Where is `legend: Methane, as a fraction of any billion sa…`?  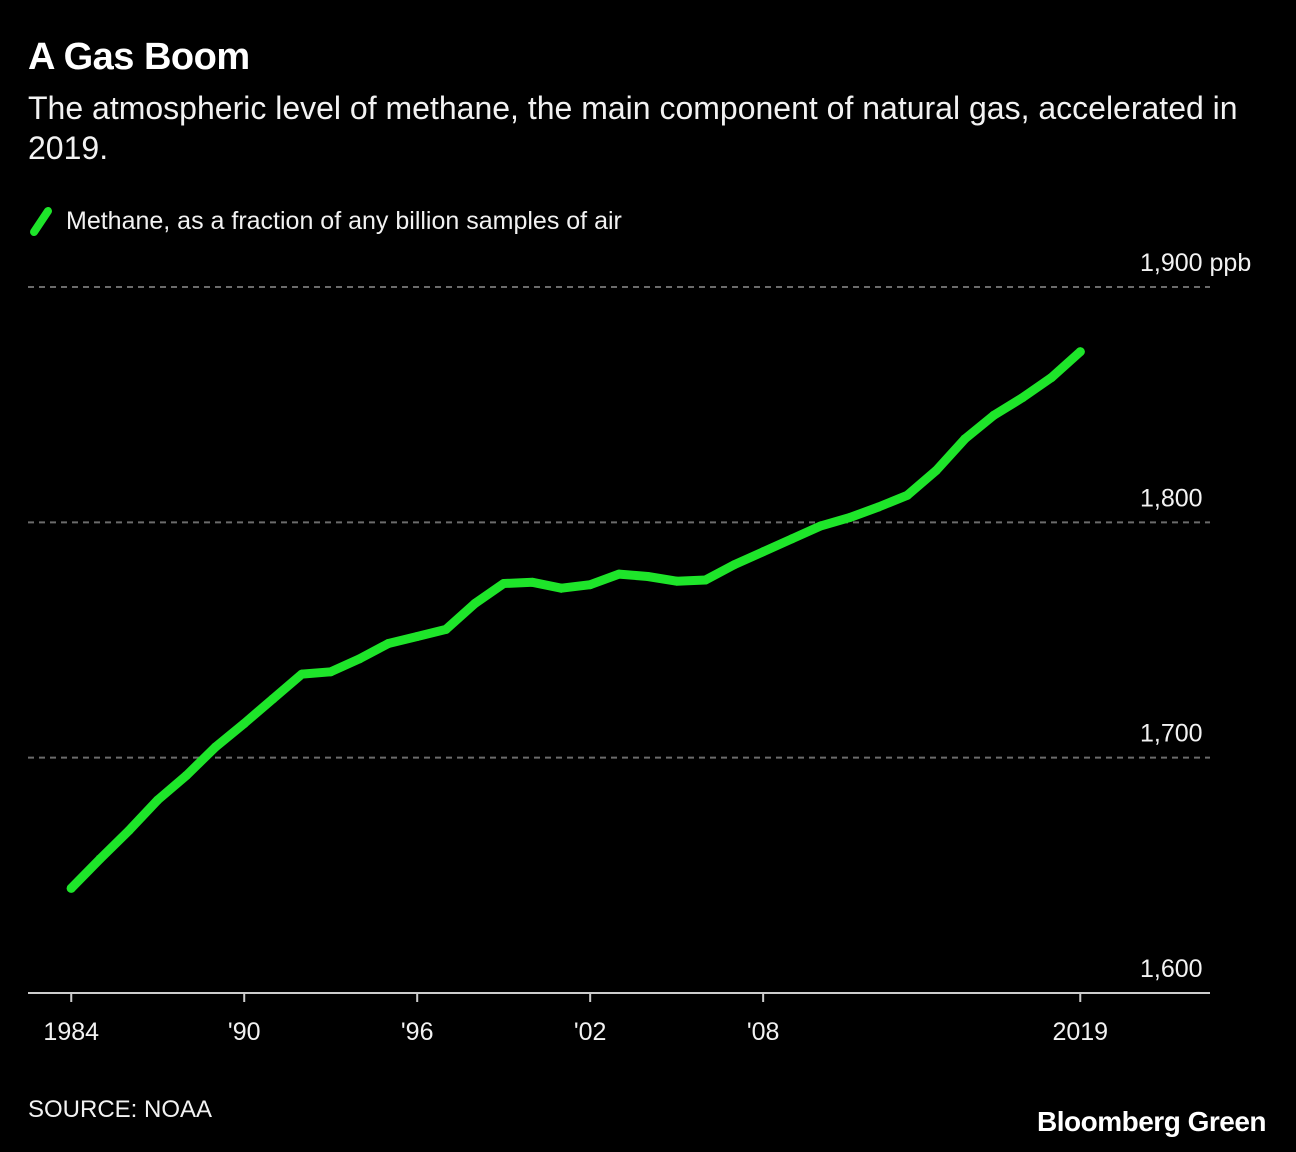
legend: Methane, as a fraction of any billion sa… is located at coordinates (325, 221).